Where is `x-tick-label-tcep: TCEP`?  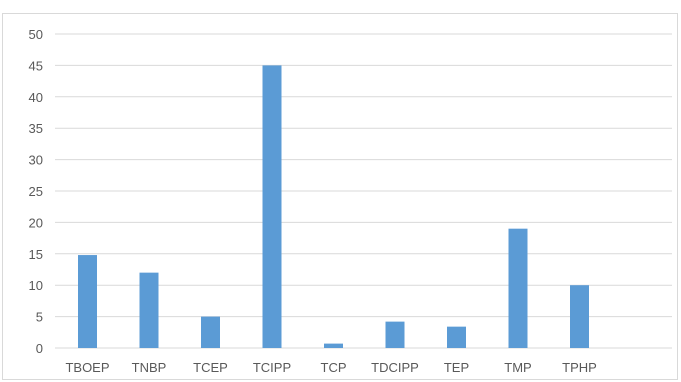 x-tick-label-tcep: TCEP is located at coordinates (210, 367).